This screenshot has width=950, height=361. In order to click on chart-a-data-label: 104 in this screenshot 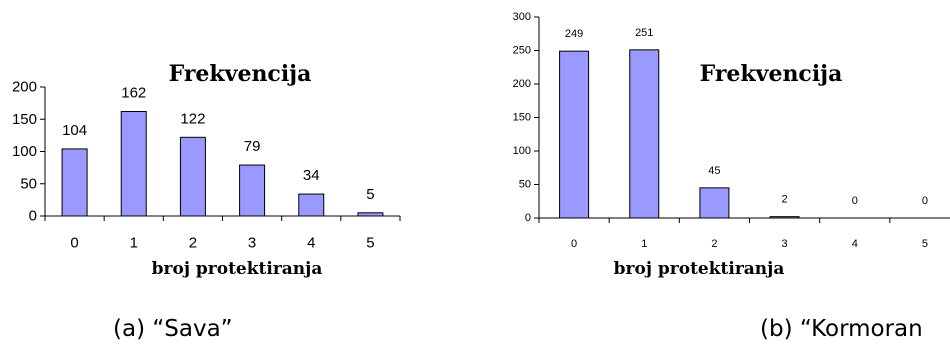, I will do `click(74, 130)`.